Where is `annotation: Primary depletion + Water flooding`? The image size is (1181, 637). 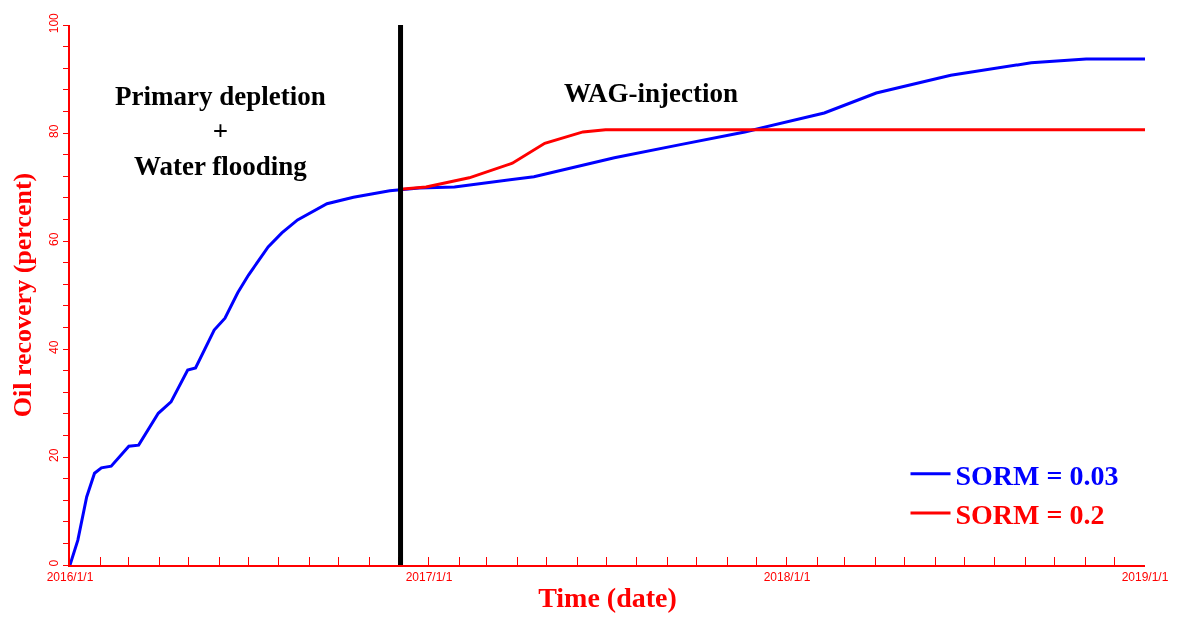
annotation: Primary depletion + Water flooding is located at coordinates (220, 131).